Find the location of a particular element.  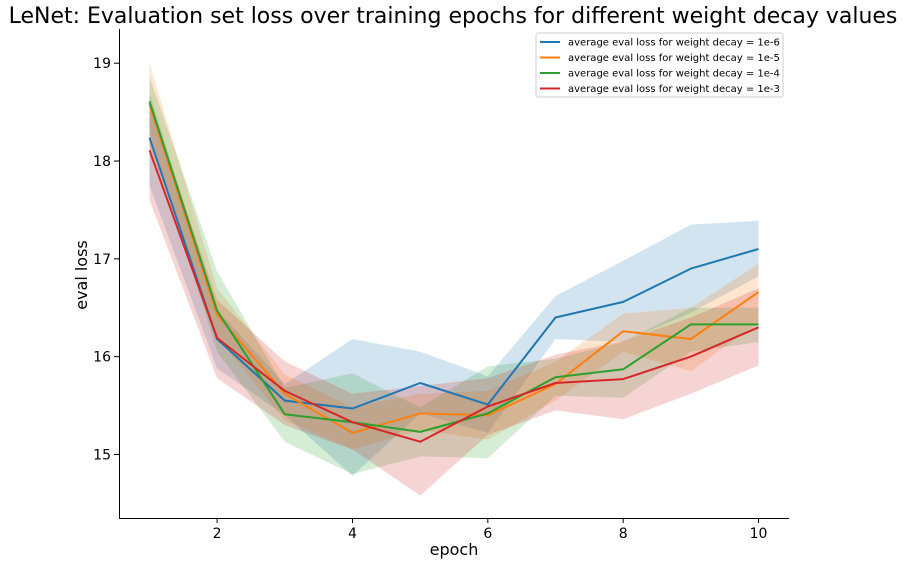

y-tick-label-18: 18 is located at coordinates (102, 162).